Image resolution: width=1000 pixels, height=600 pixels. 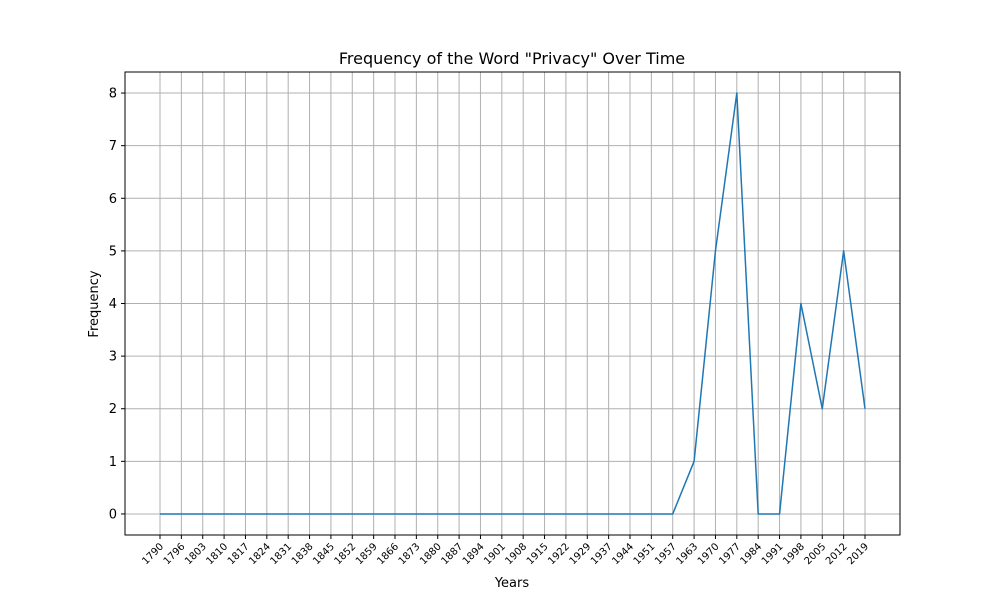 I want to click on y-tick-label: 3, so click(x=113, y=357).